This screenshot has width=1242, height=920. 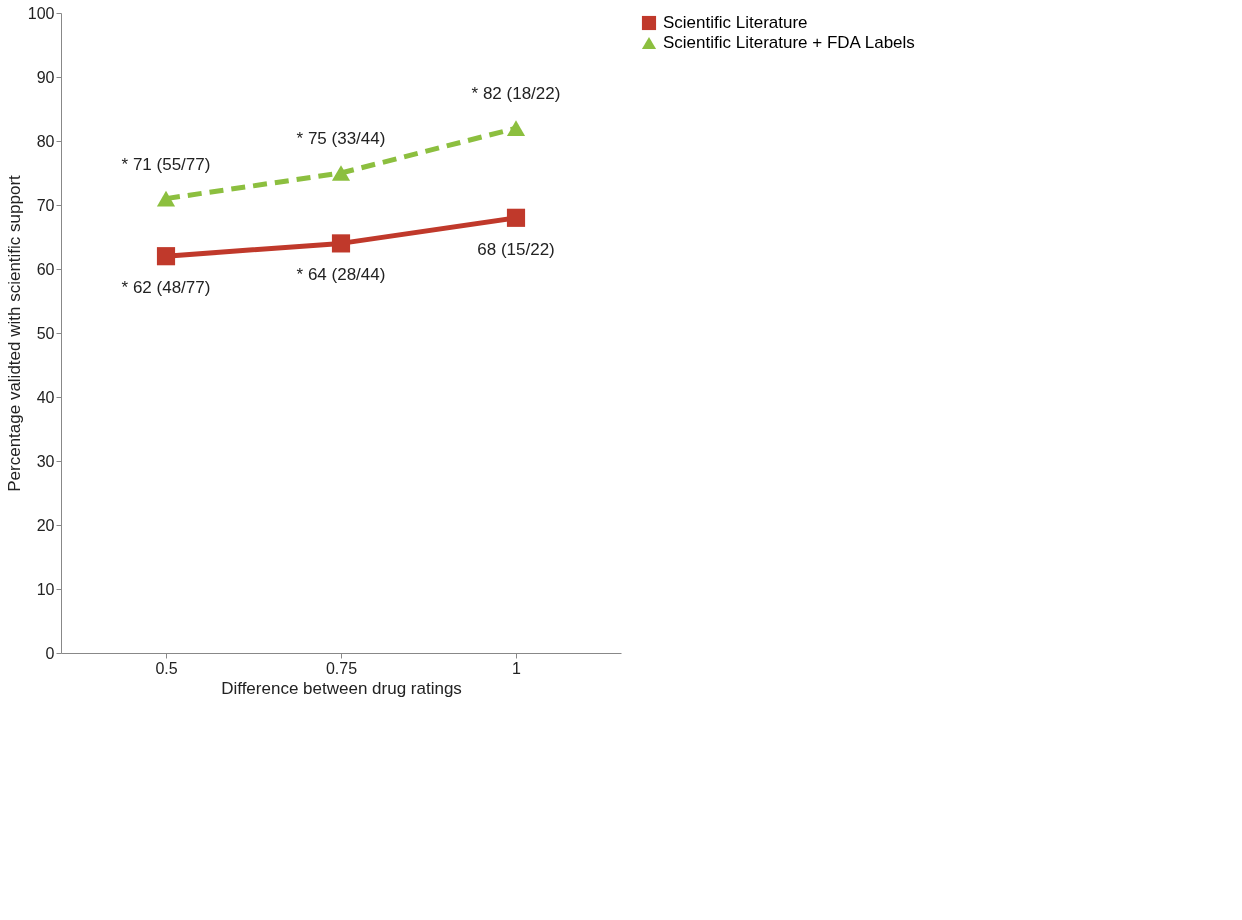 What do you see at coordinates (516, 94) in the screenshot?
I see `data-label: * 82 (18/22)` at bounding box center [516, 94].